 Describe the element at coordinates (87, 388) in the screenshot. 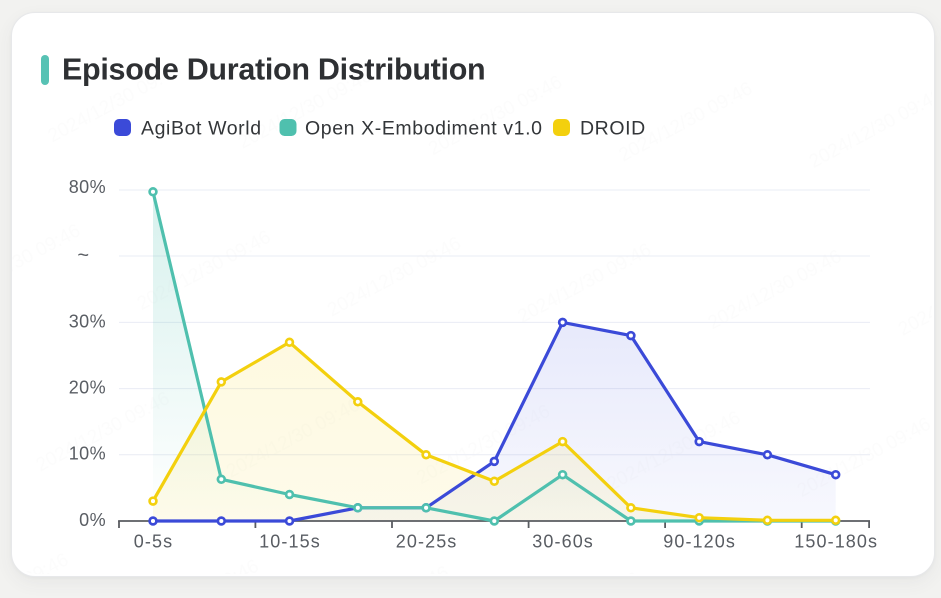

I see `svg-text: 20%` at that location.